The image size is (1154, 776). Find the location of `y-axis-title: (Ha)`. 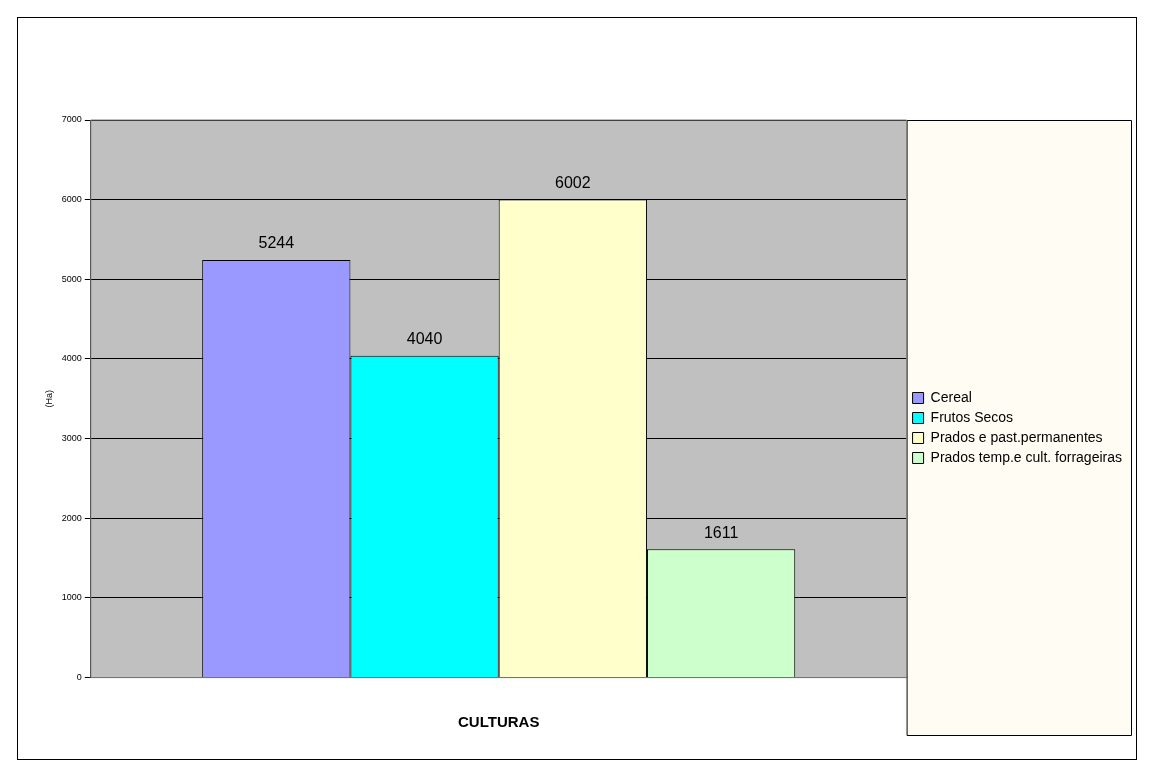

y-axis-title: (Ha) is located at coordinates (48, 399).